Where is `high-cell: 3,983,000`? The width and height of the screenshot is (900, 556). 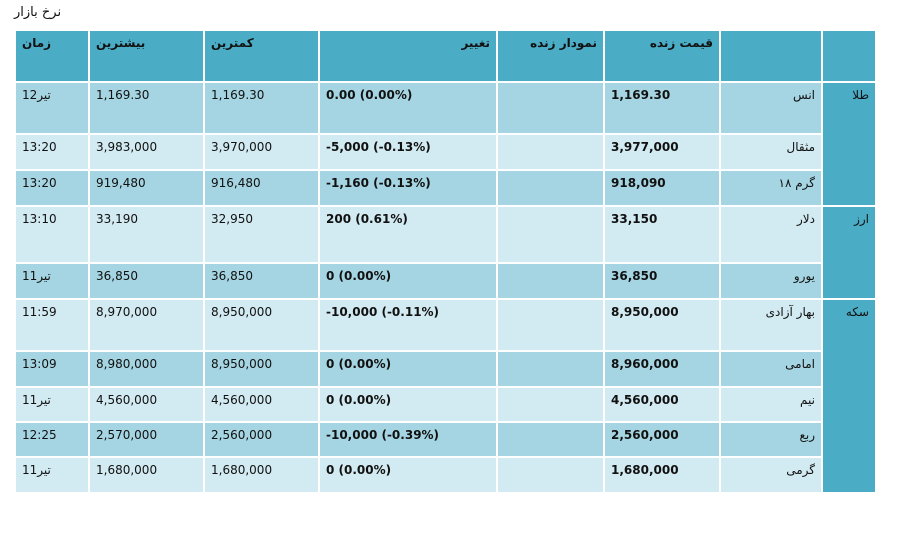
high-cell: 3,983,000 is located at coordinates (146, 152).